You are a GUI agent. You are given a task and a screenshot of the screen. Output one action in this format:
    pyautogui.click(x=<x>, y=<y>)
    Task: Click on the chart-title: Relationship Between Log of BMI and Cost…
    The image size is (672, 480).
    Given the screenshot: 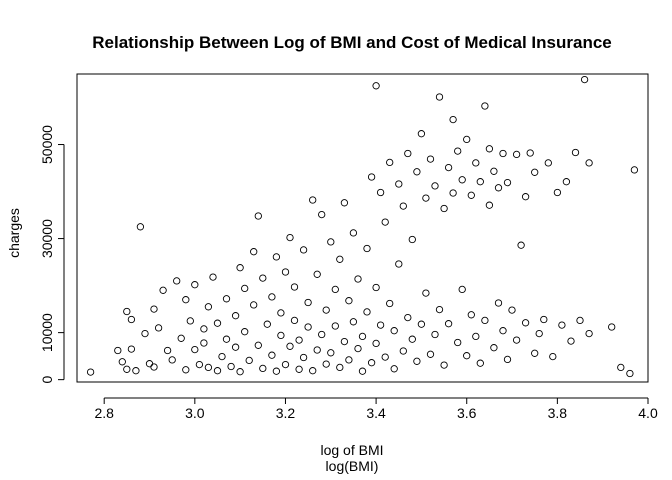 What is the action you would take?
    pyautogui.click(x=352, y=42)
    